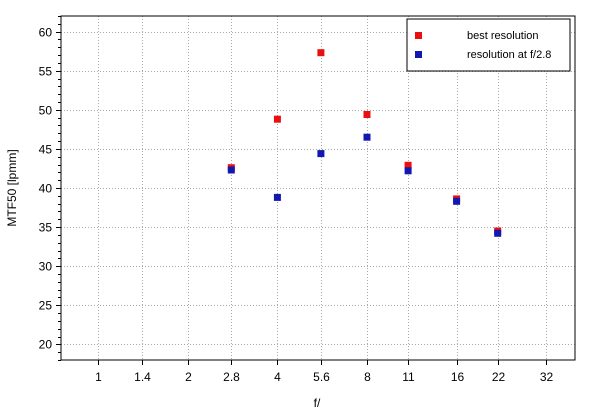 The image size is (600, 415). What do you see at coordinates (367, 377) in the screenshot?
I see `x-tick-label-8: 8` at bounding box center [367, 377].